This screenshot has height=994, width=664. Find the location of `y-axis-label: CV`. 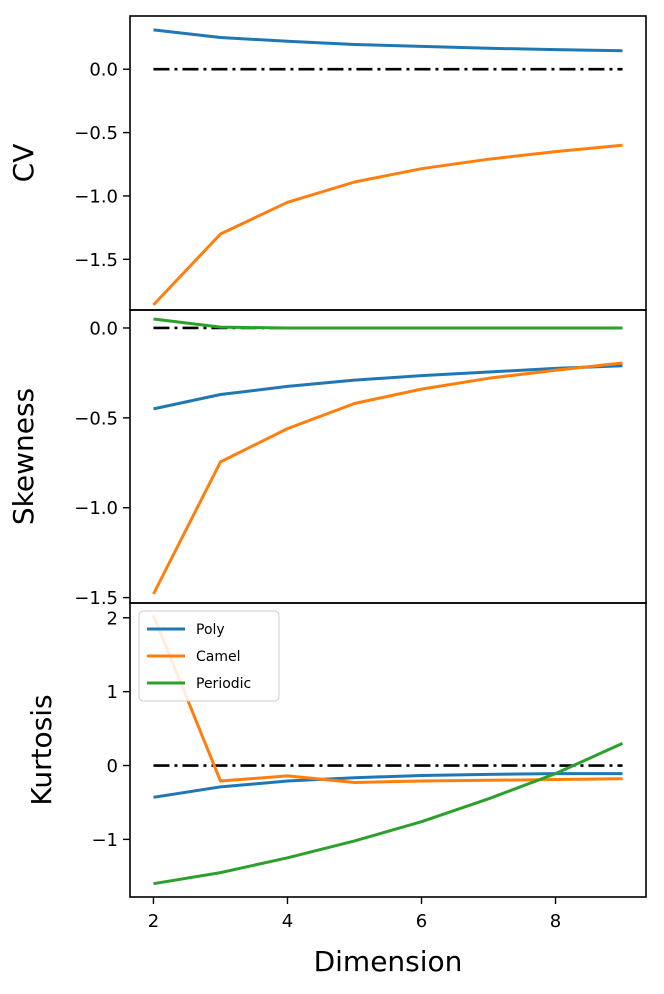

y-axis-label: CV is located at coordinates (23, 163).